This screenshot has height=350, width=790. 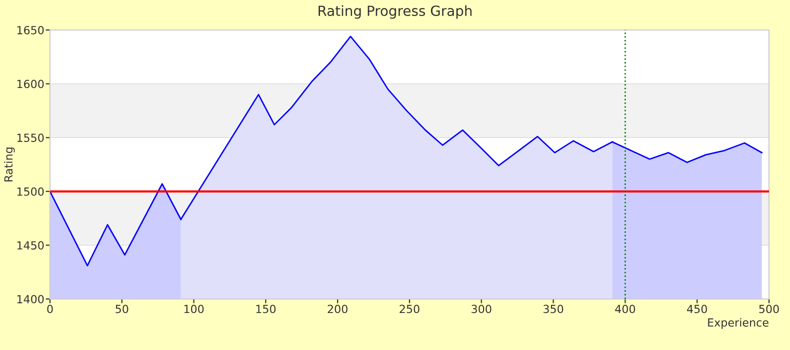 What do you see at coordinates (50, 309) in the screenshot?
I see `x-tick-label: 0` at bounding box center [50, 309].